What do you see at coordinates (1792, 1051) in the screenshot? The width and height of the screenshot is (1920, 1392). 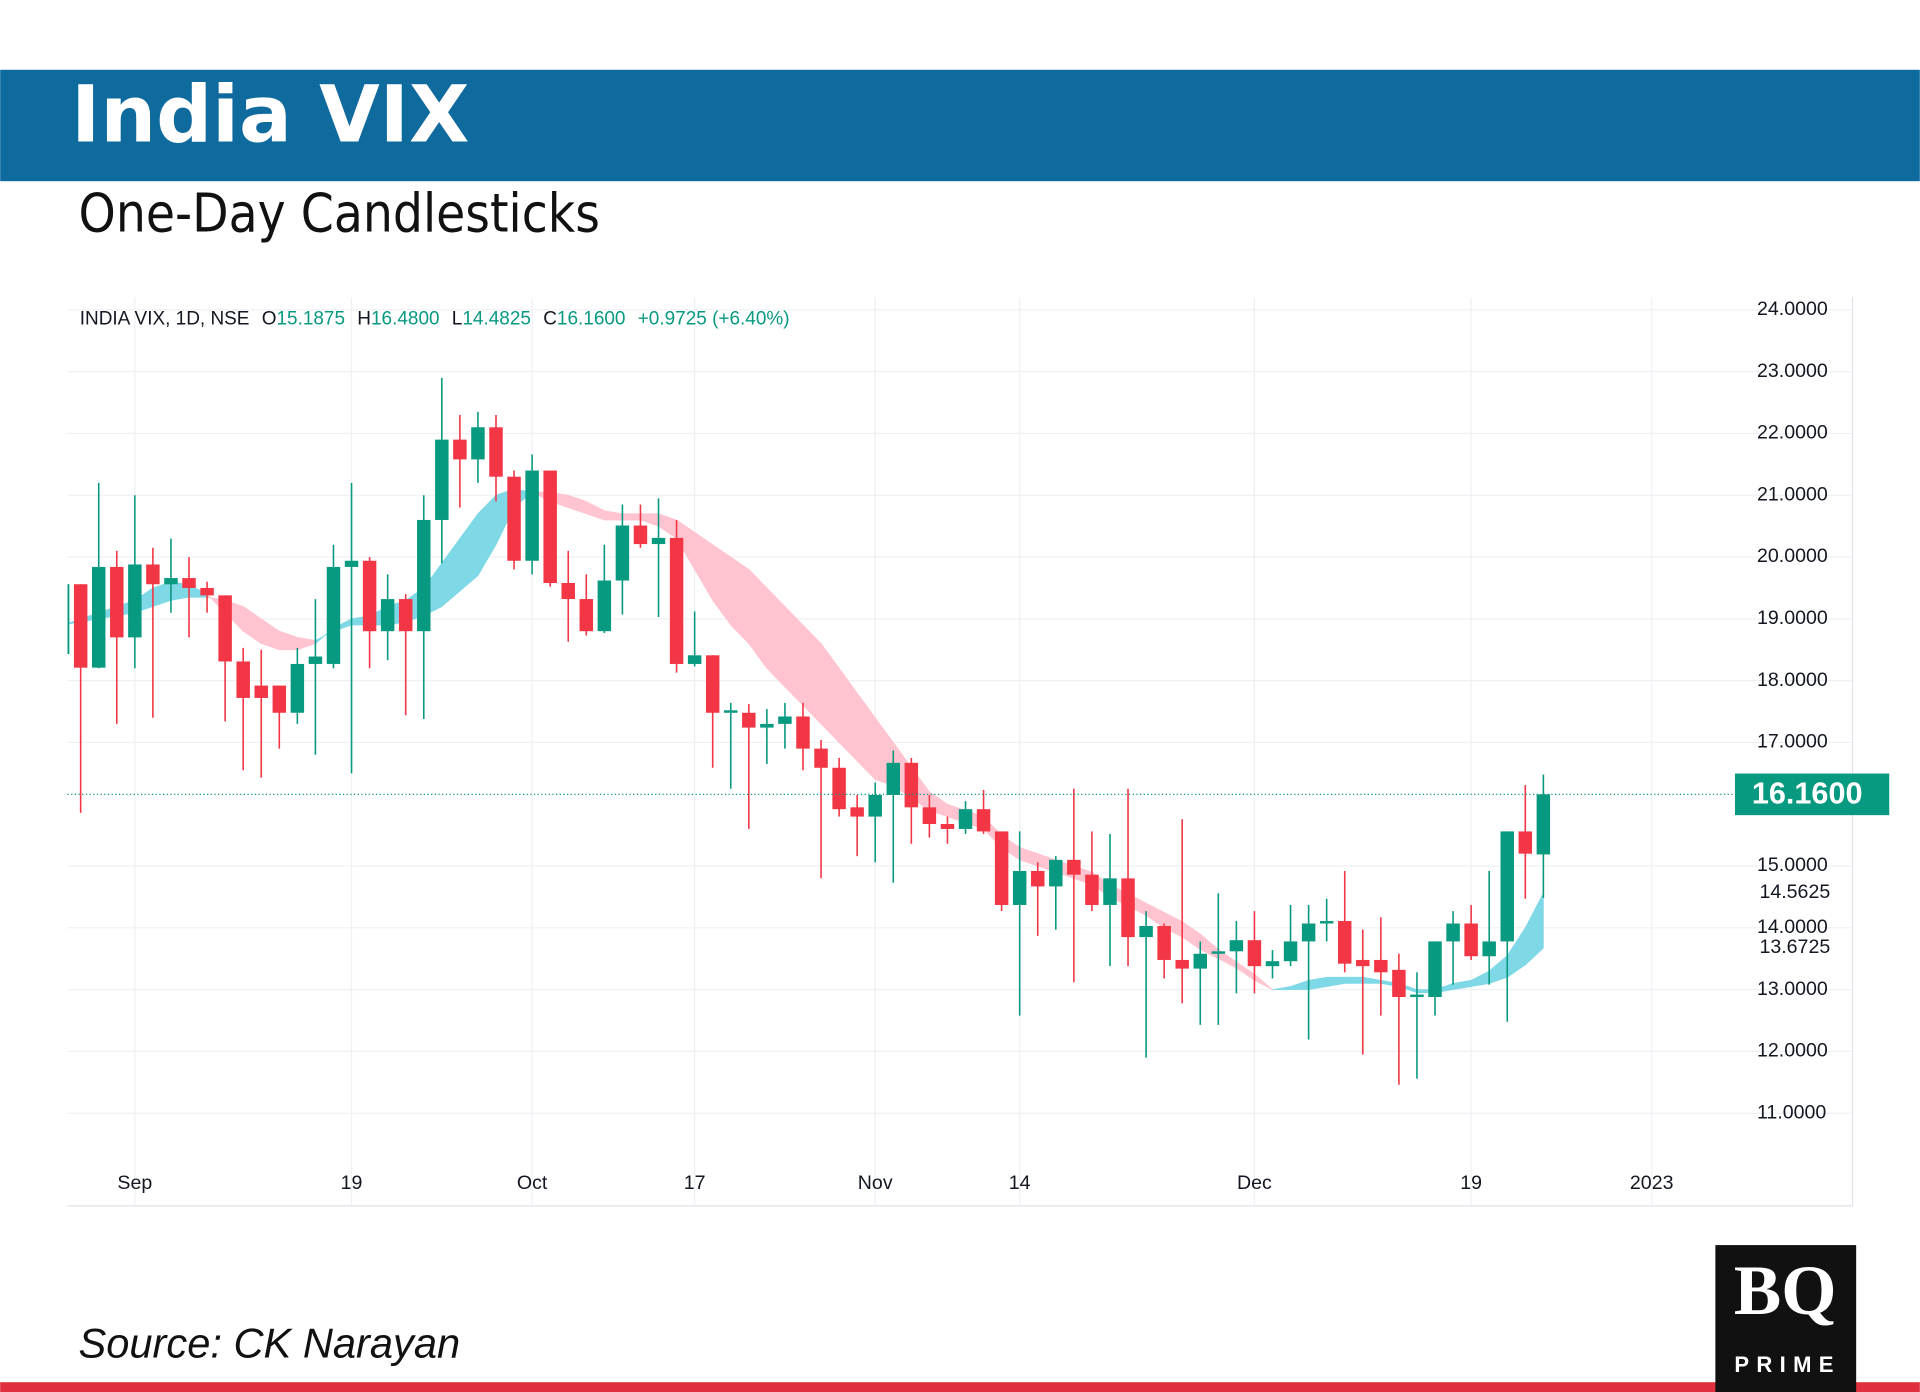 I see `y-tick-label: 12.0000` at bounding box center [1792, 1051].